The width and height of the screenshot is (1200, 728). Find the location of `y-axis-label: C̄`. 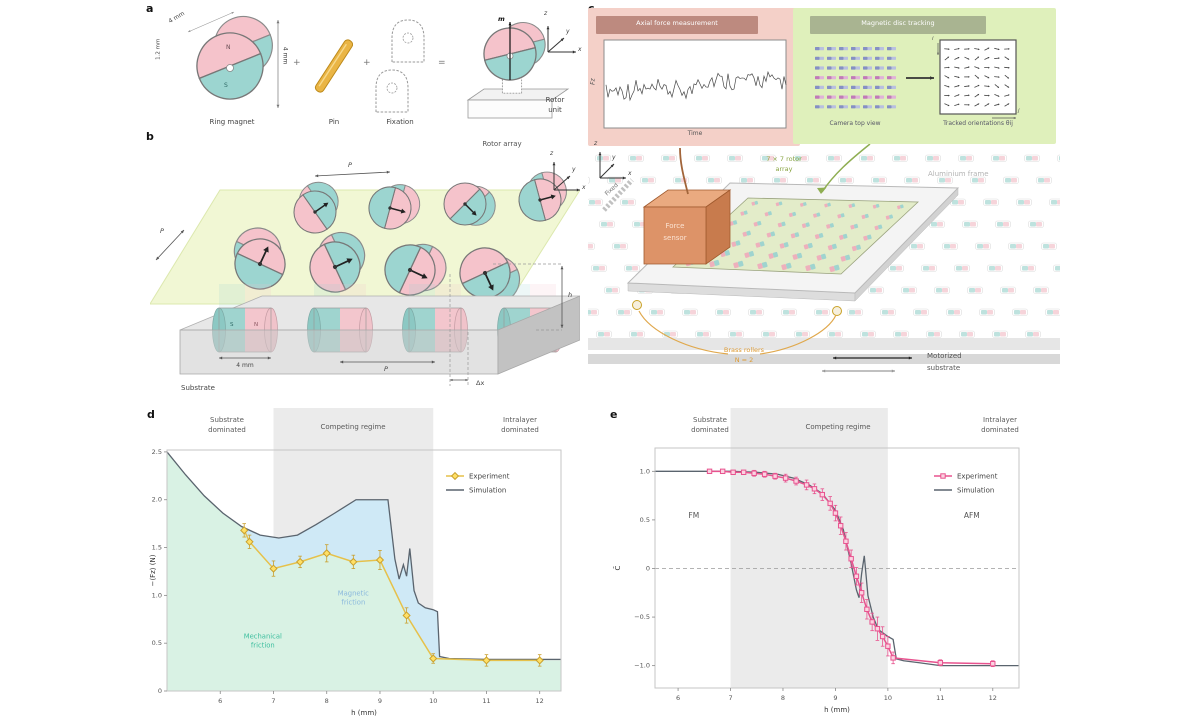

y-axis-label: C̄ is located at coordinates (617, 567).